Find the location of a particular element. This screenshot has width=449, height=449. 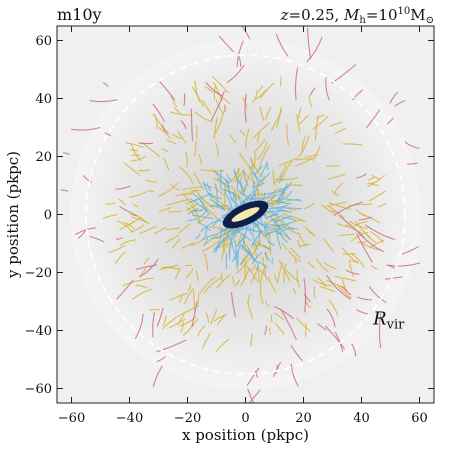

mass-unit-subscript: ⊙ is located at coordinates (430, 20).